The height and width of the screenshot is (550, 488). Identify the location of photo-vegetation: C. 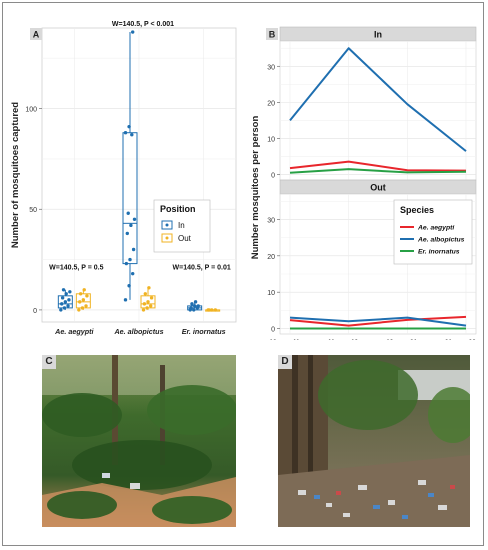
(139, 441).